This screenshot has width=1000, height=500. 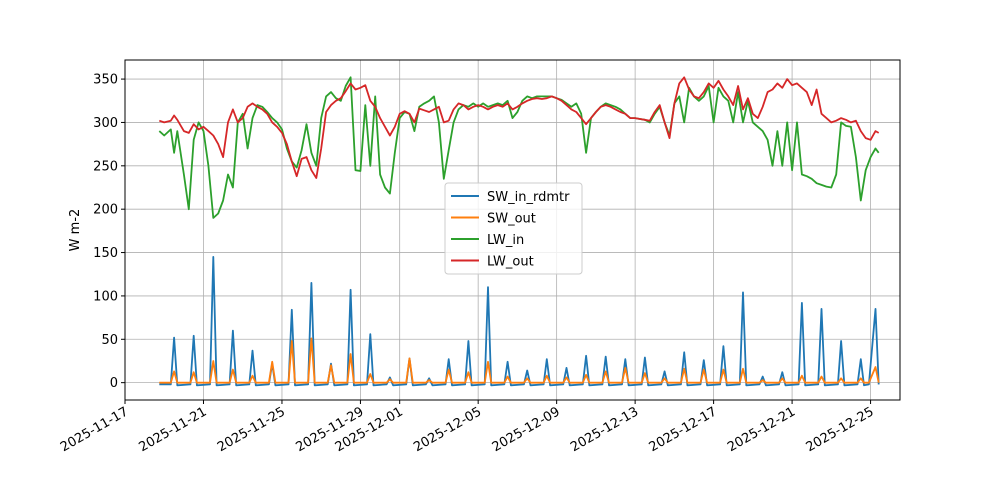 I want to click on x-tick-label: 2025-12-25, so click(x=840, y=429).